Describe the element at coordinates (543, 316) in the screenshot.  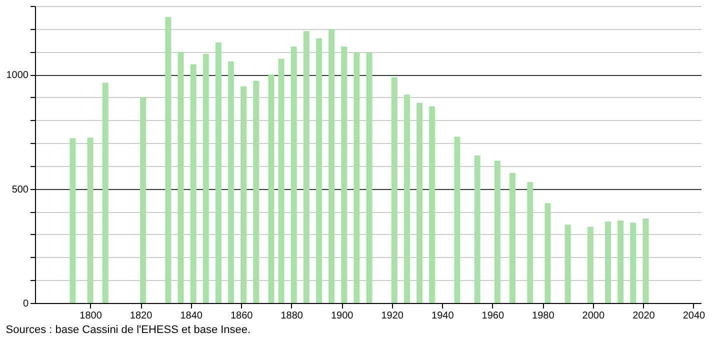
I see `x-tick-label: 1980` at that location.